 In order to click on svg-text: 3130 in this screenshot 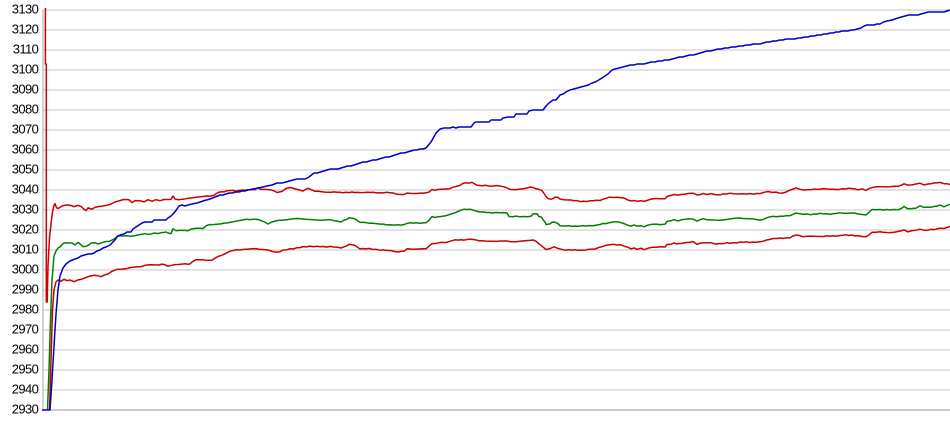, I will do `click(25, 9)`.